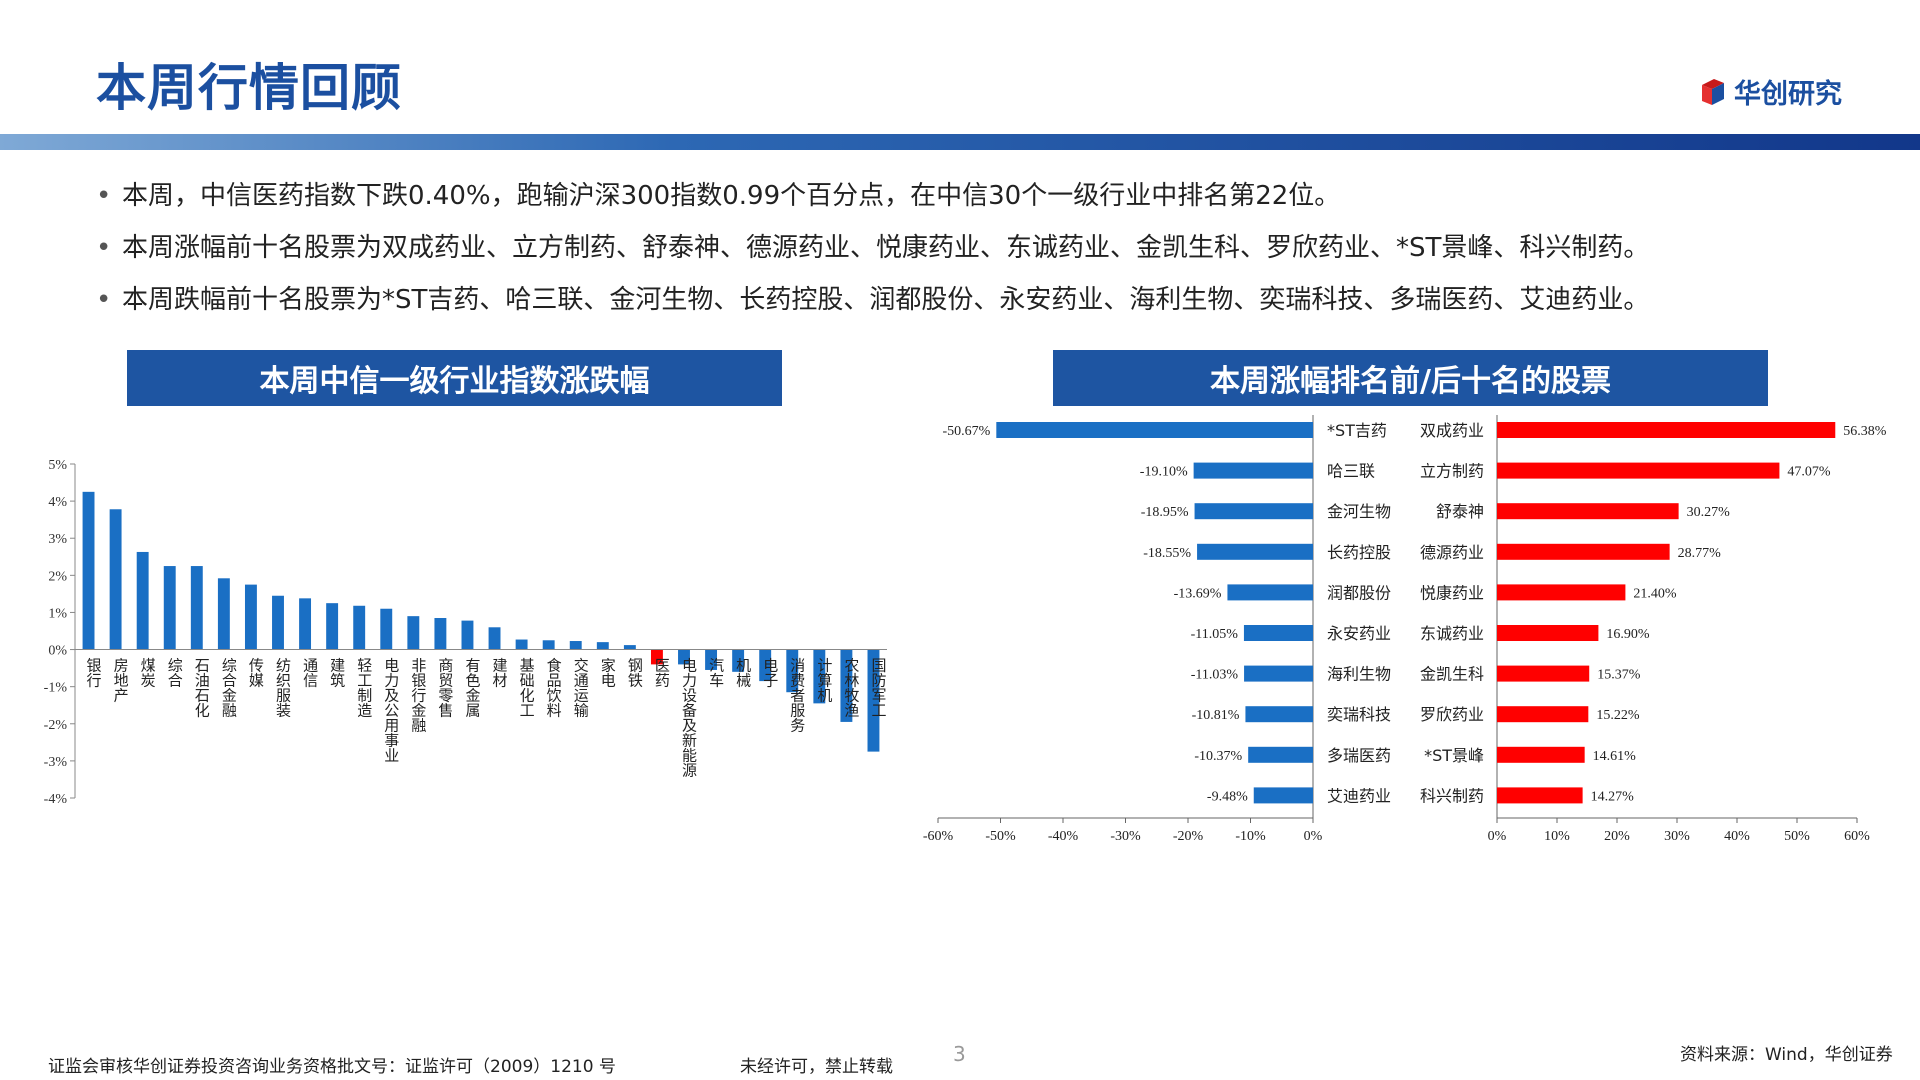 The height and width of the screenshot is (1080, 1920). I want to click on gainer-name-label: *ST景峰, so click(1454, 755).